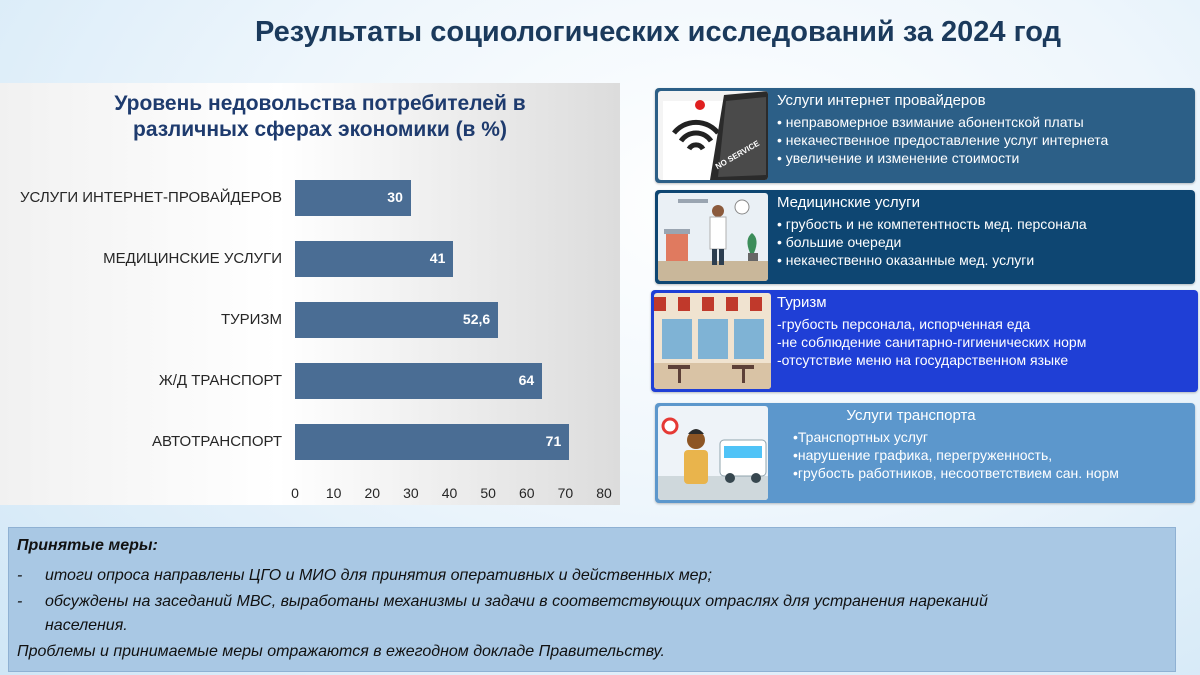  Describe the element at coordinates (712, 341) in the screenshot. I see `cafe-image` at that location.